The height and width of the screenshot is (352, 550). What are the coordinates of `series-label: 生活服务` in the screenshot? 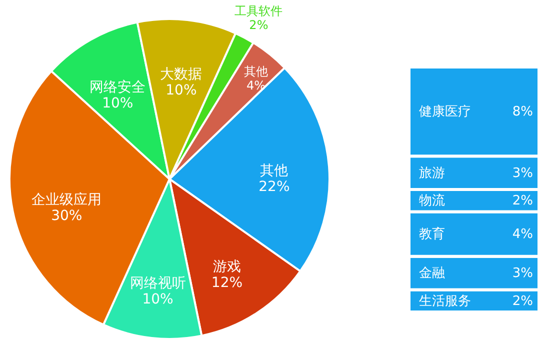 It's located at (445, 301).